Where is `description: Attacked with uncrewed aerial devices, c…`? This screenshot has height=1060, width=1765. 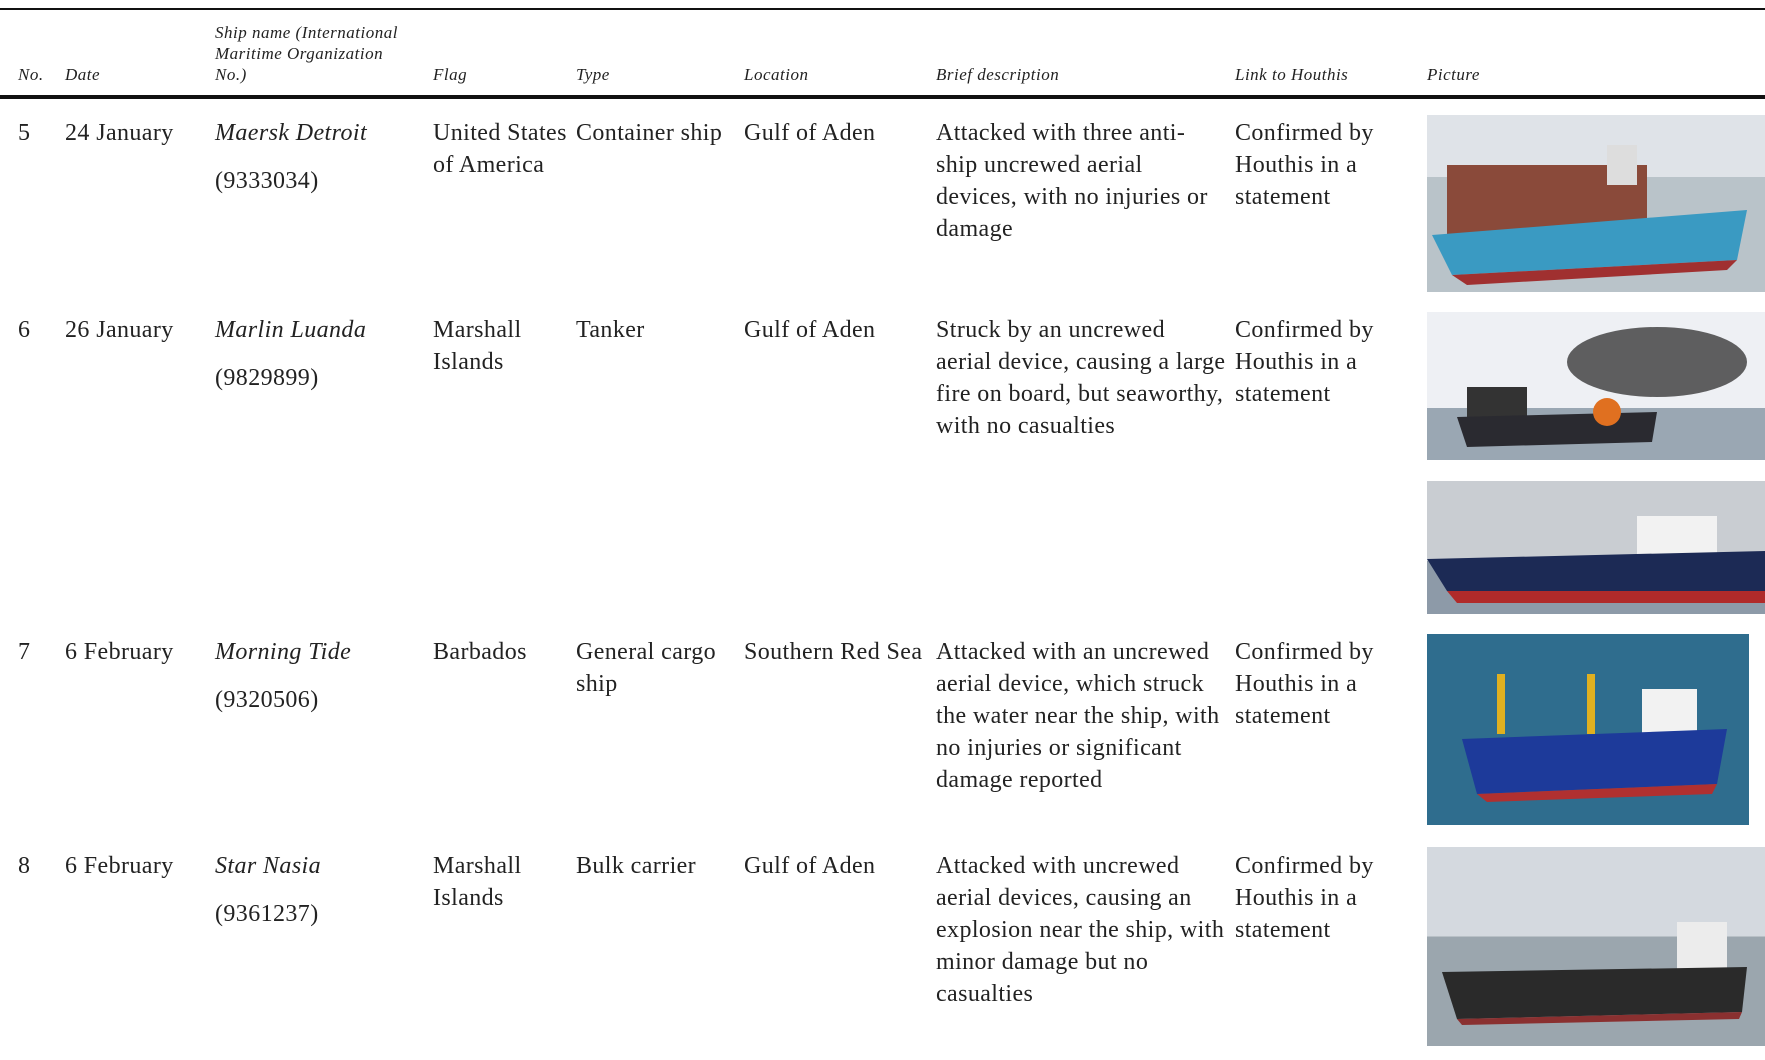 description: Attacked with uncrewed aerial devices, c… is located at coordinates (1080, 930).